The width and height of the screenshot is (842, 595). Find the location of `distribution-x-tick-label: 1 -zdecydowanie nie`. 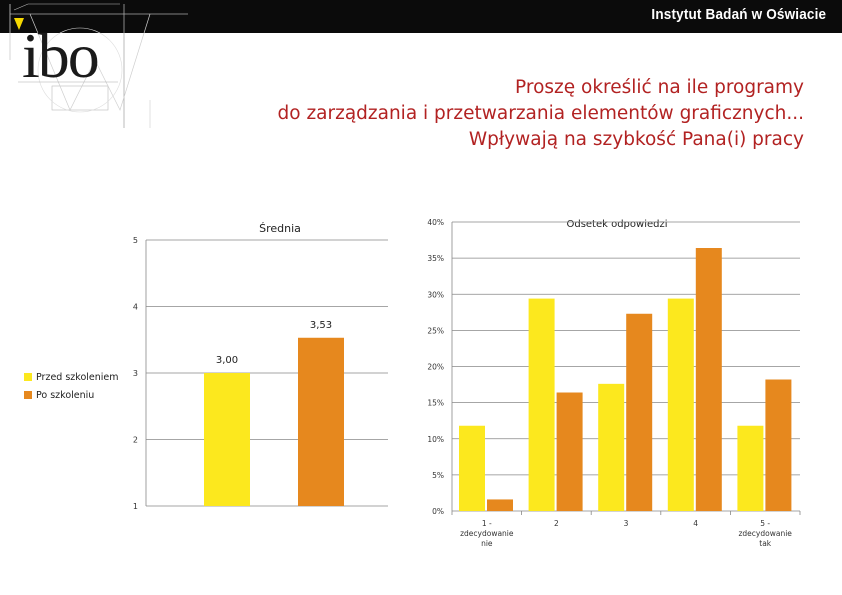

distribution-x-tick-label: 1 -zdecydowanie nie is located at coordinates (487, 533).